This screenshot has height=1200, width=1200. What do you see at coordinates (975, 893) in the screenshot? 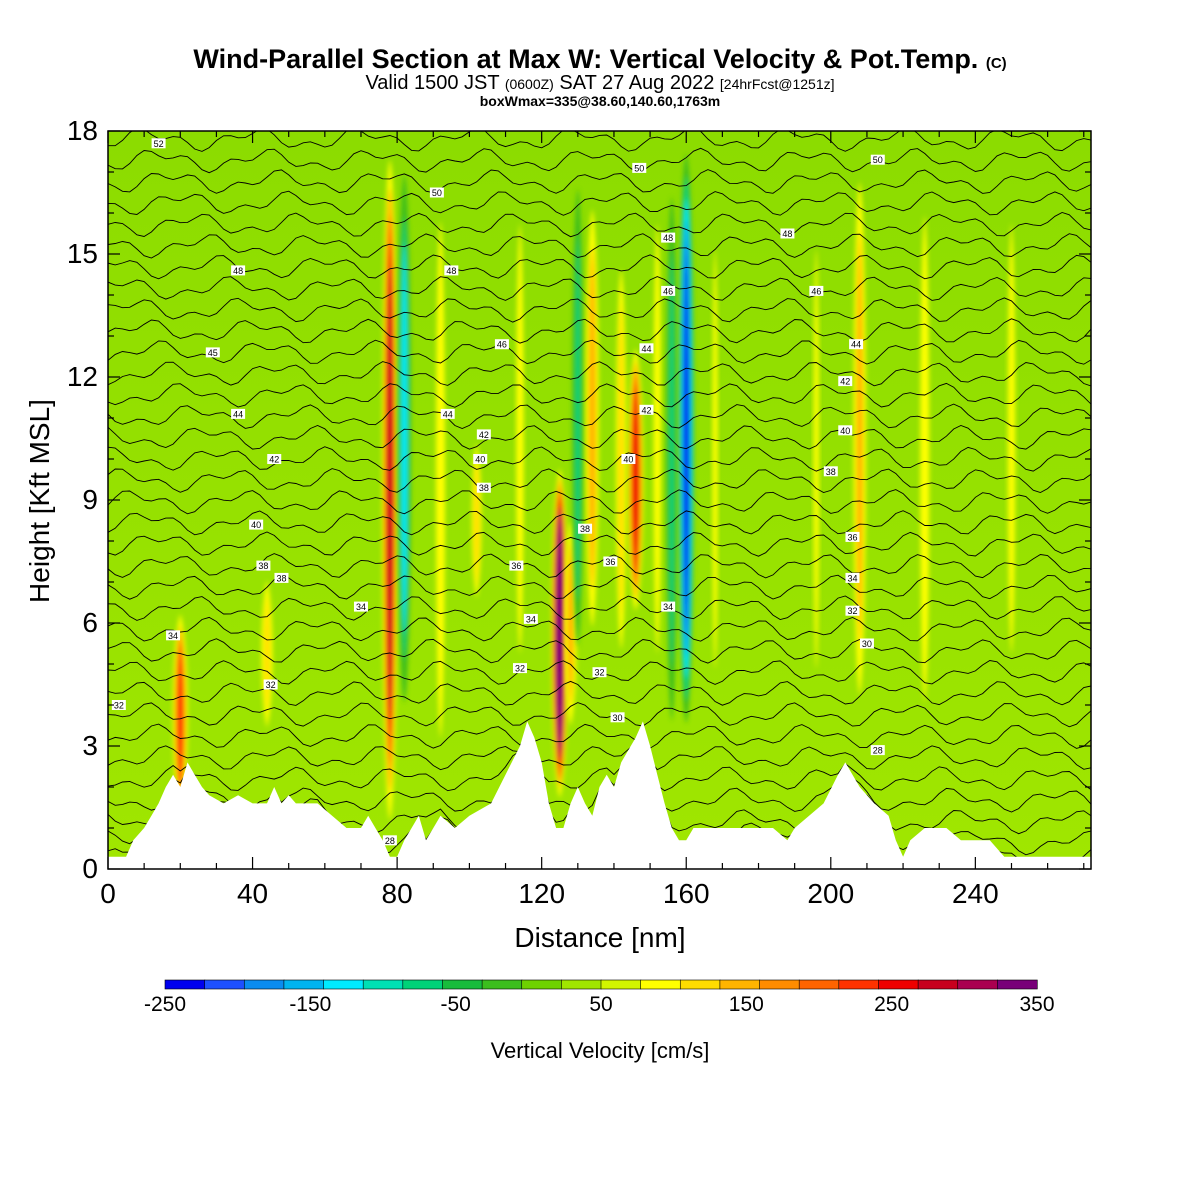
I see `x-tick-label: 240` at bounding box center [975, 893].